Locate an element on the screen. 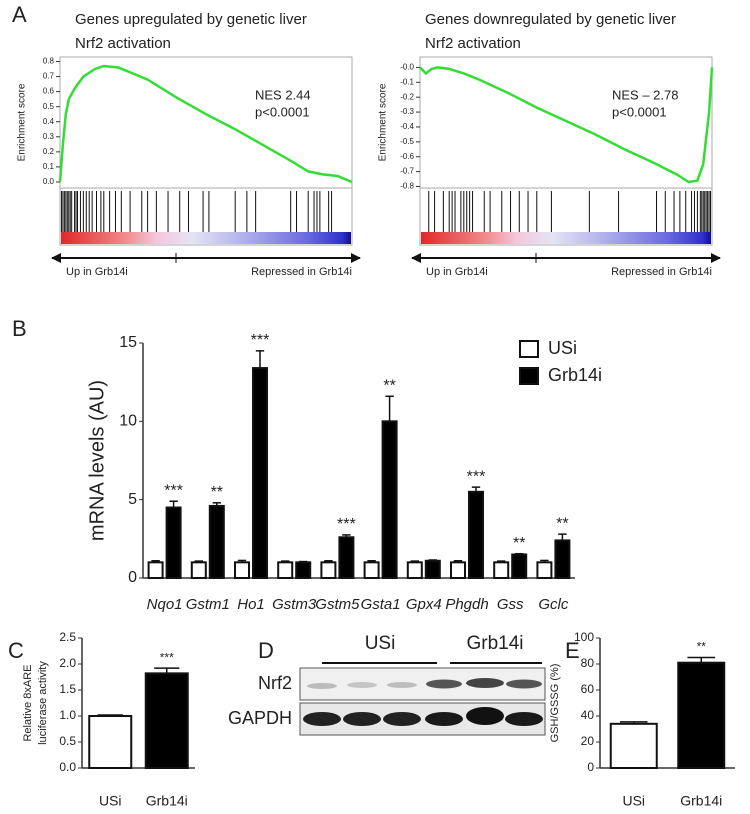 This screenshot has height=814, width=750. y-axis-label: Enrichment score is located at coordinates (383, 122).